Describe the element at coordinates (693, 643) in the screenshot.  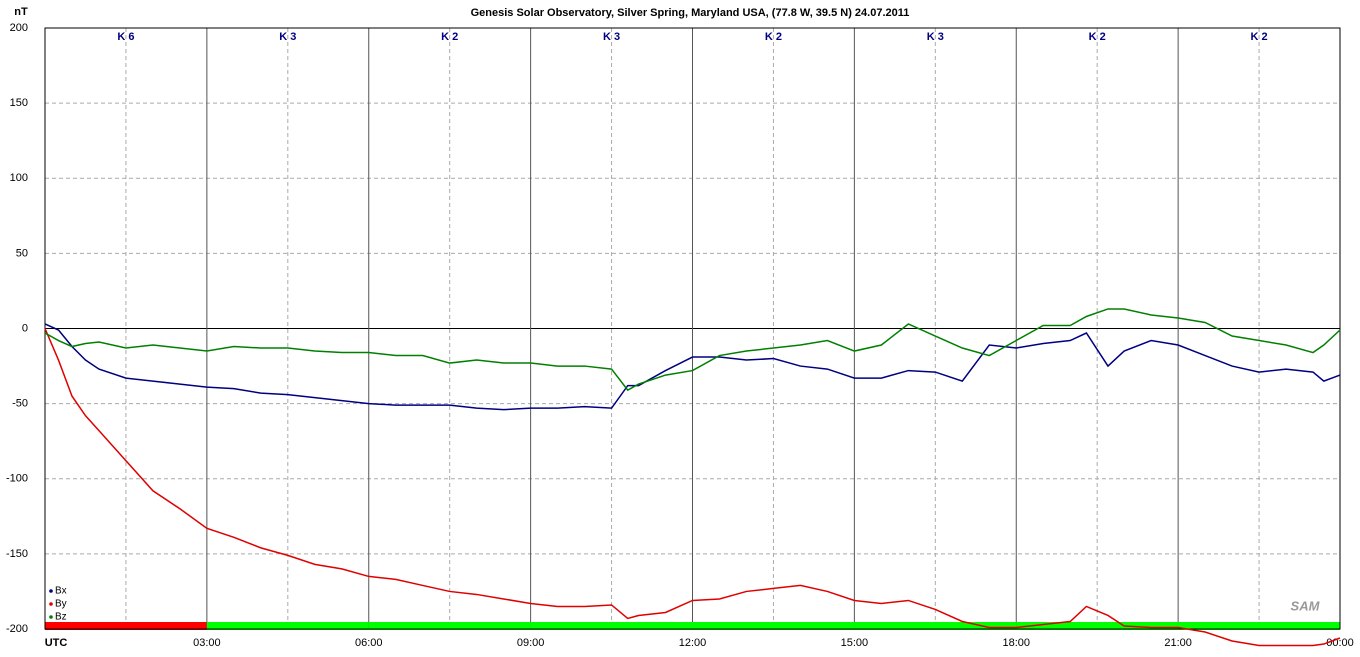
I see `x-tick-label: 12:00` at that location.